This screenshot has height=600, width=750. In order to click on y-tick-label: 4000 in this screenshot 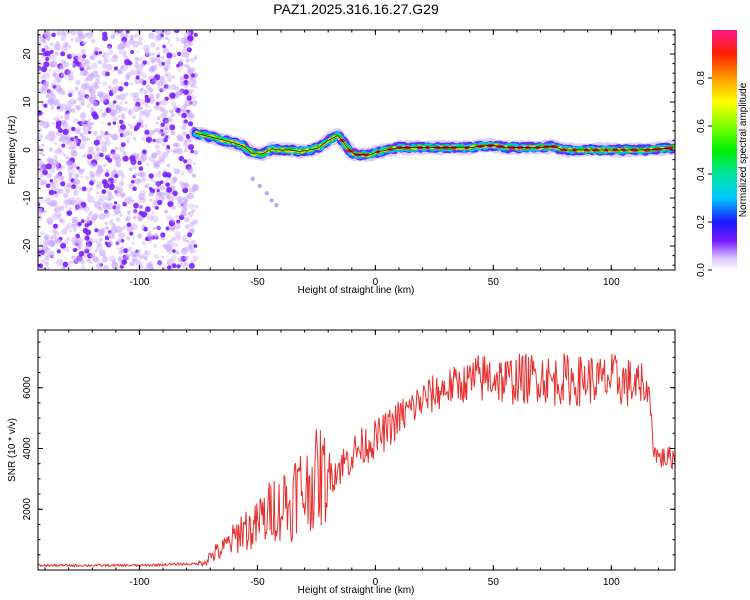, I will do `click(27, 448)`.